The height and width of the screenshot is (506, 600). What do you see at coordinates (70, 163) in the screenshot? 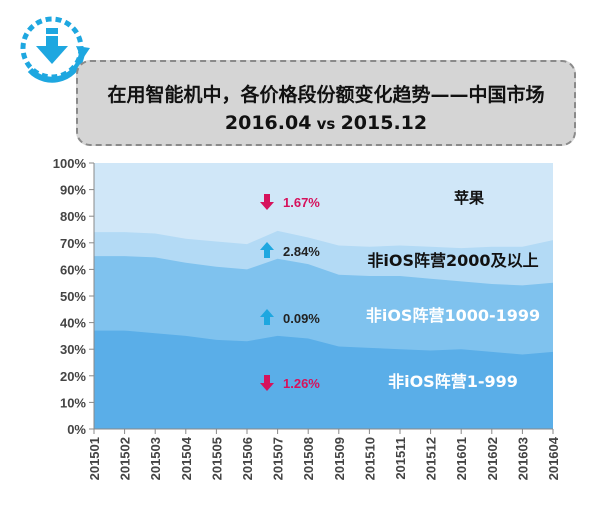
I see `y-tick-label: 100%` at bounding box center [70, 163].